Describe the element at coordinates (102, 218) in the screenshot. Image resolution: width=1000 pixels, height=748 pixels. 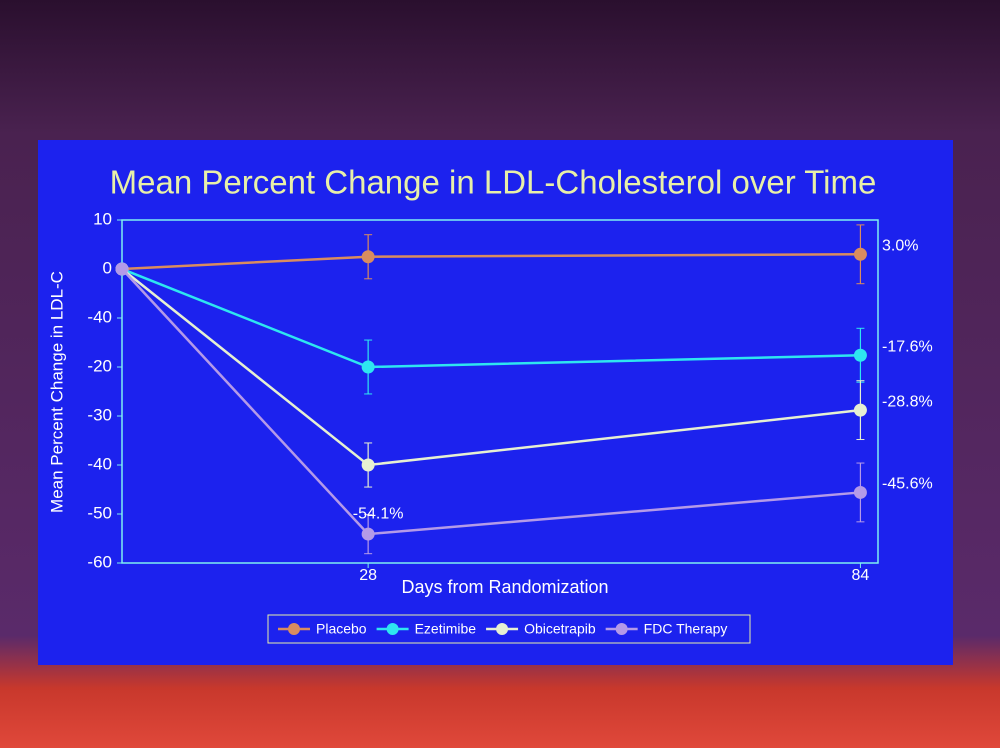
I see `y-tick-label: 10` at that location.